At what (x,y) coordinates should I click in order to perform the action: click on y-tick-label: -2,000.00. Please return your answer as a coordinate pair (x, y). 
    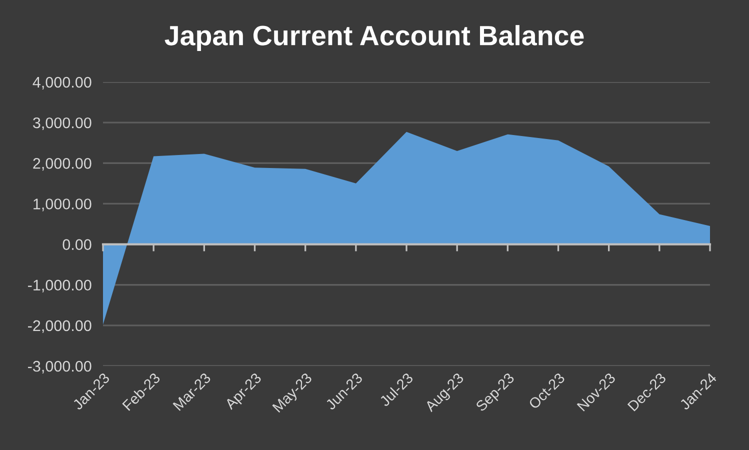
    Looking at the image, I should click on (60, 326).